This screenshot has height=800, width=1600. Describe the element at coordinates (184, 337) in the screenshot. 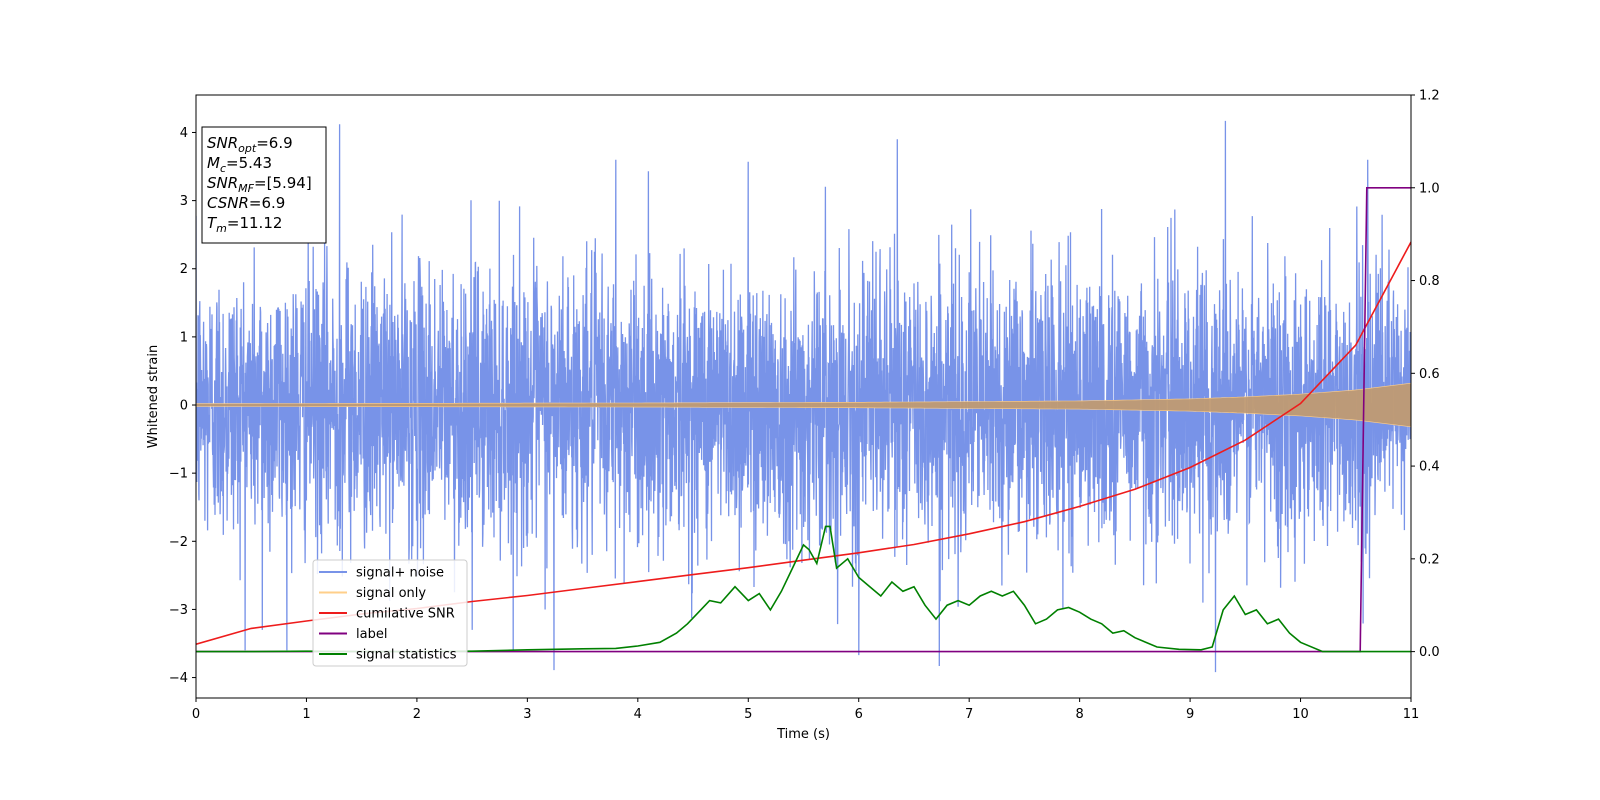

I see `y-tick-label: 1` at that location.